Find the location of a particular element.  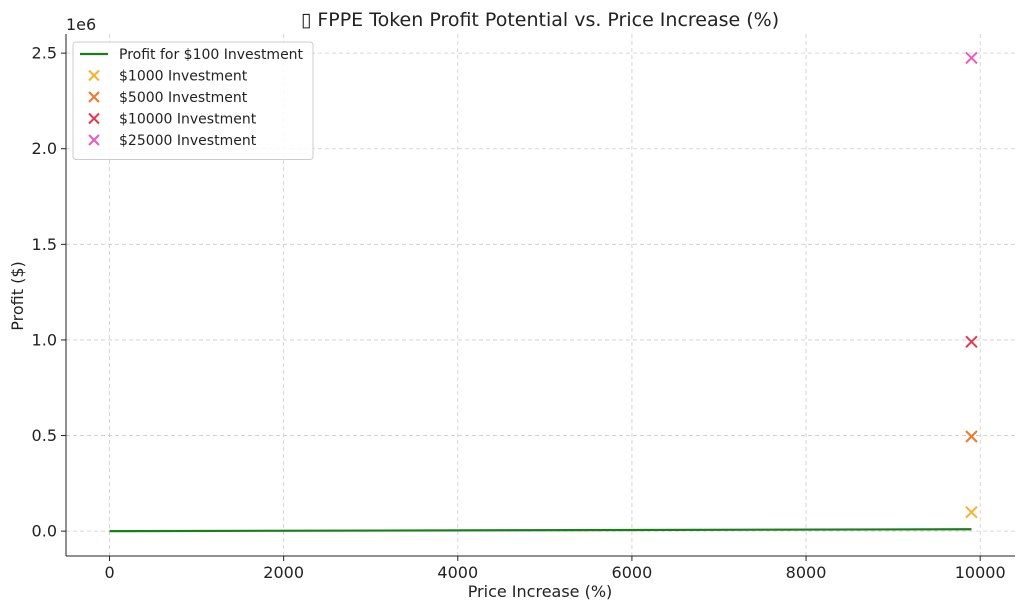

legend-entry: $25000 Investment is located at coordinates (188, 141).